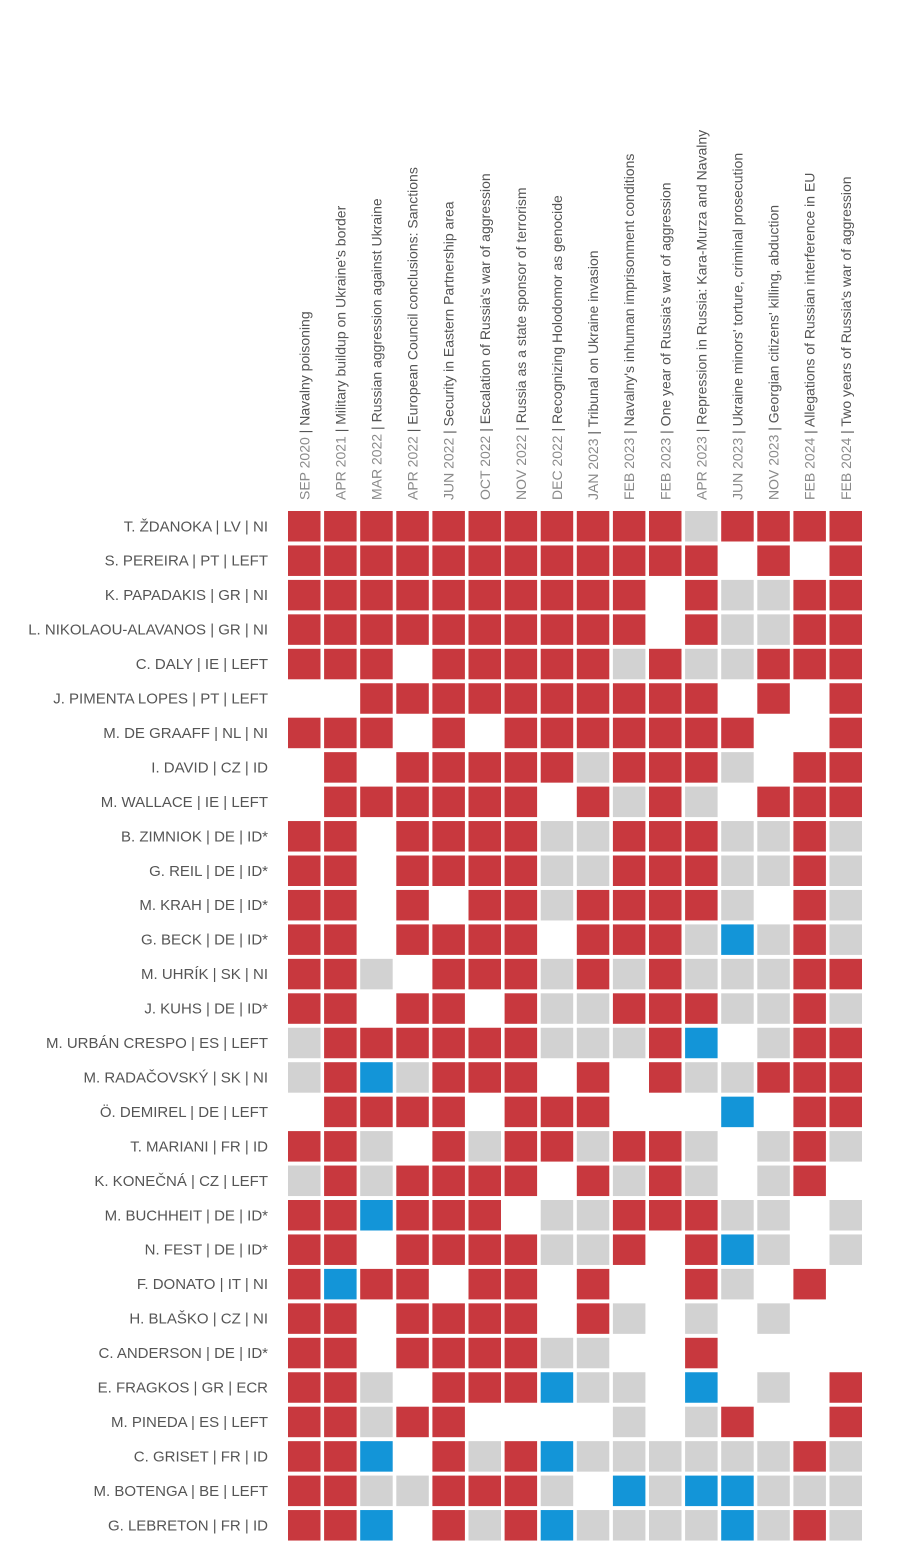 This screenshot has height=1561, width=900. Describe the element at coordinates (485, 467) in the screenshot. I see `column-date: OCT 2022` at that location.